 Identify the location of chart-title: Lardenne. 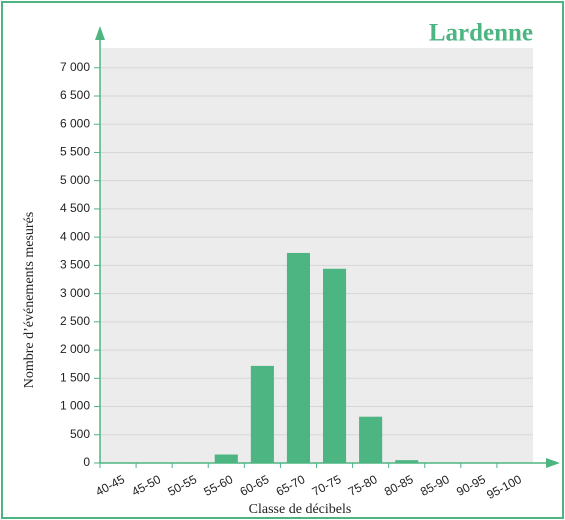
(481, 33).